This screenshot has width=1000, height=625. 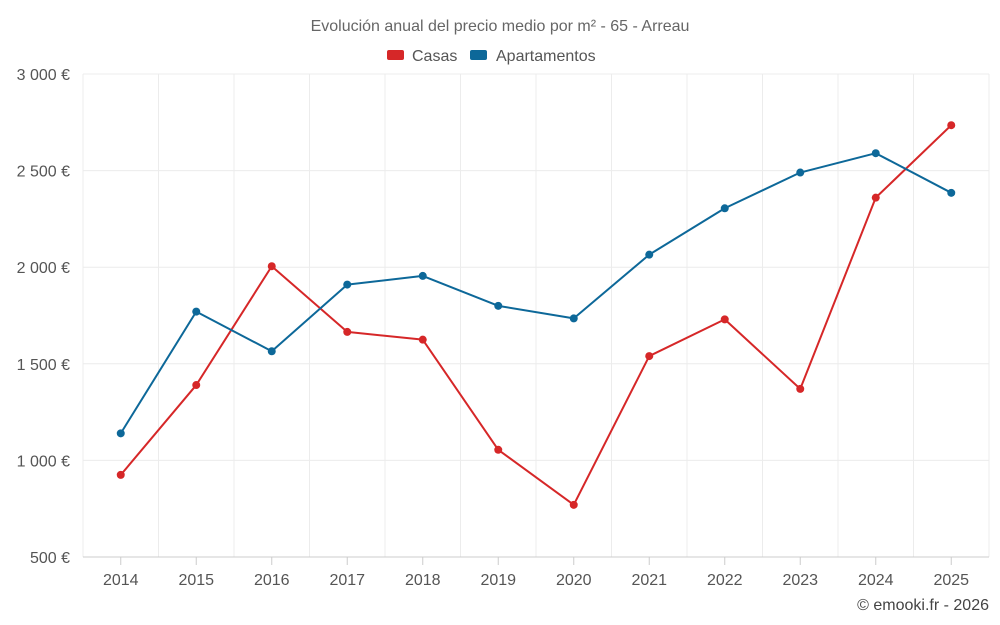 I want to click on legend: Casas Apartamentos, so click(x=491, y=56).